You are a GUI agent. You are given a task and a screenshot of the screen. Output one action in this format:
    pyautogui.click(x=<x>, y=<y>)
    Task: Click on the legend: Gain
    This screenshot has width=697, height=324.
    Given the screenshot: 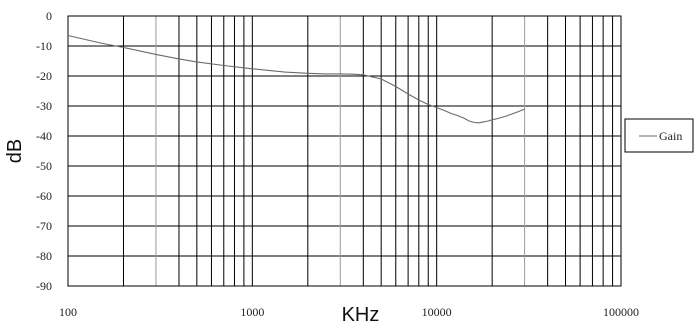 What is the action you would take?
    pyautogui.click(x=659, y=135)
    